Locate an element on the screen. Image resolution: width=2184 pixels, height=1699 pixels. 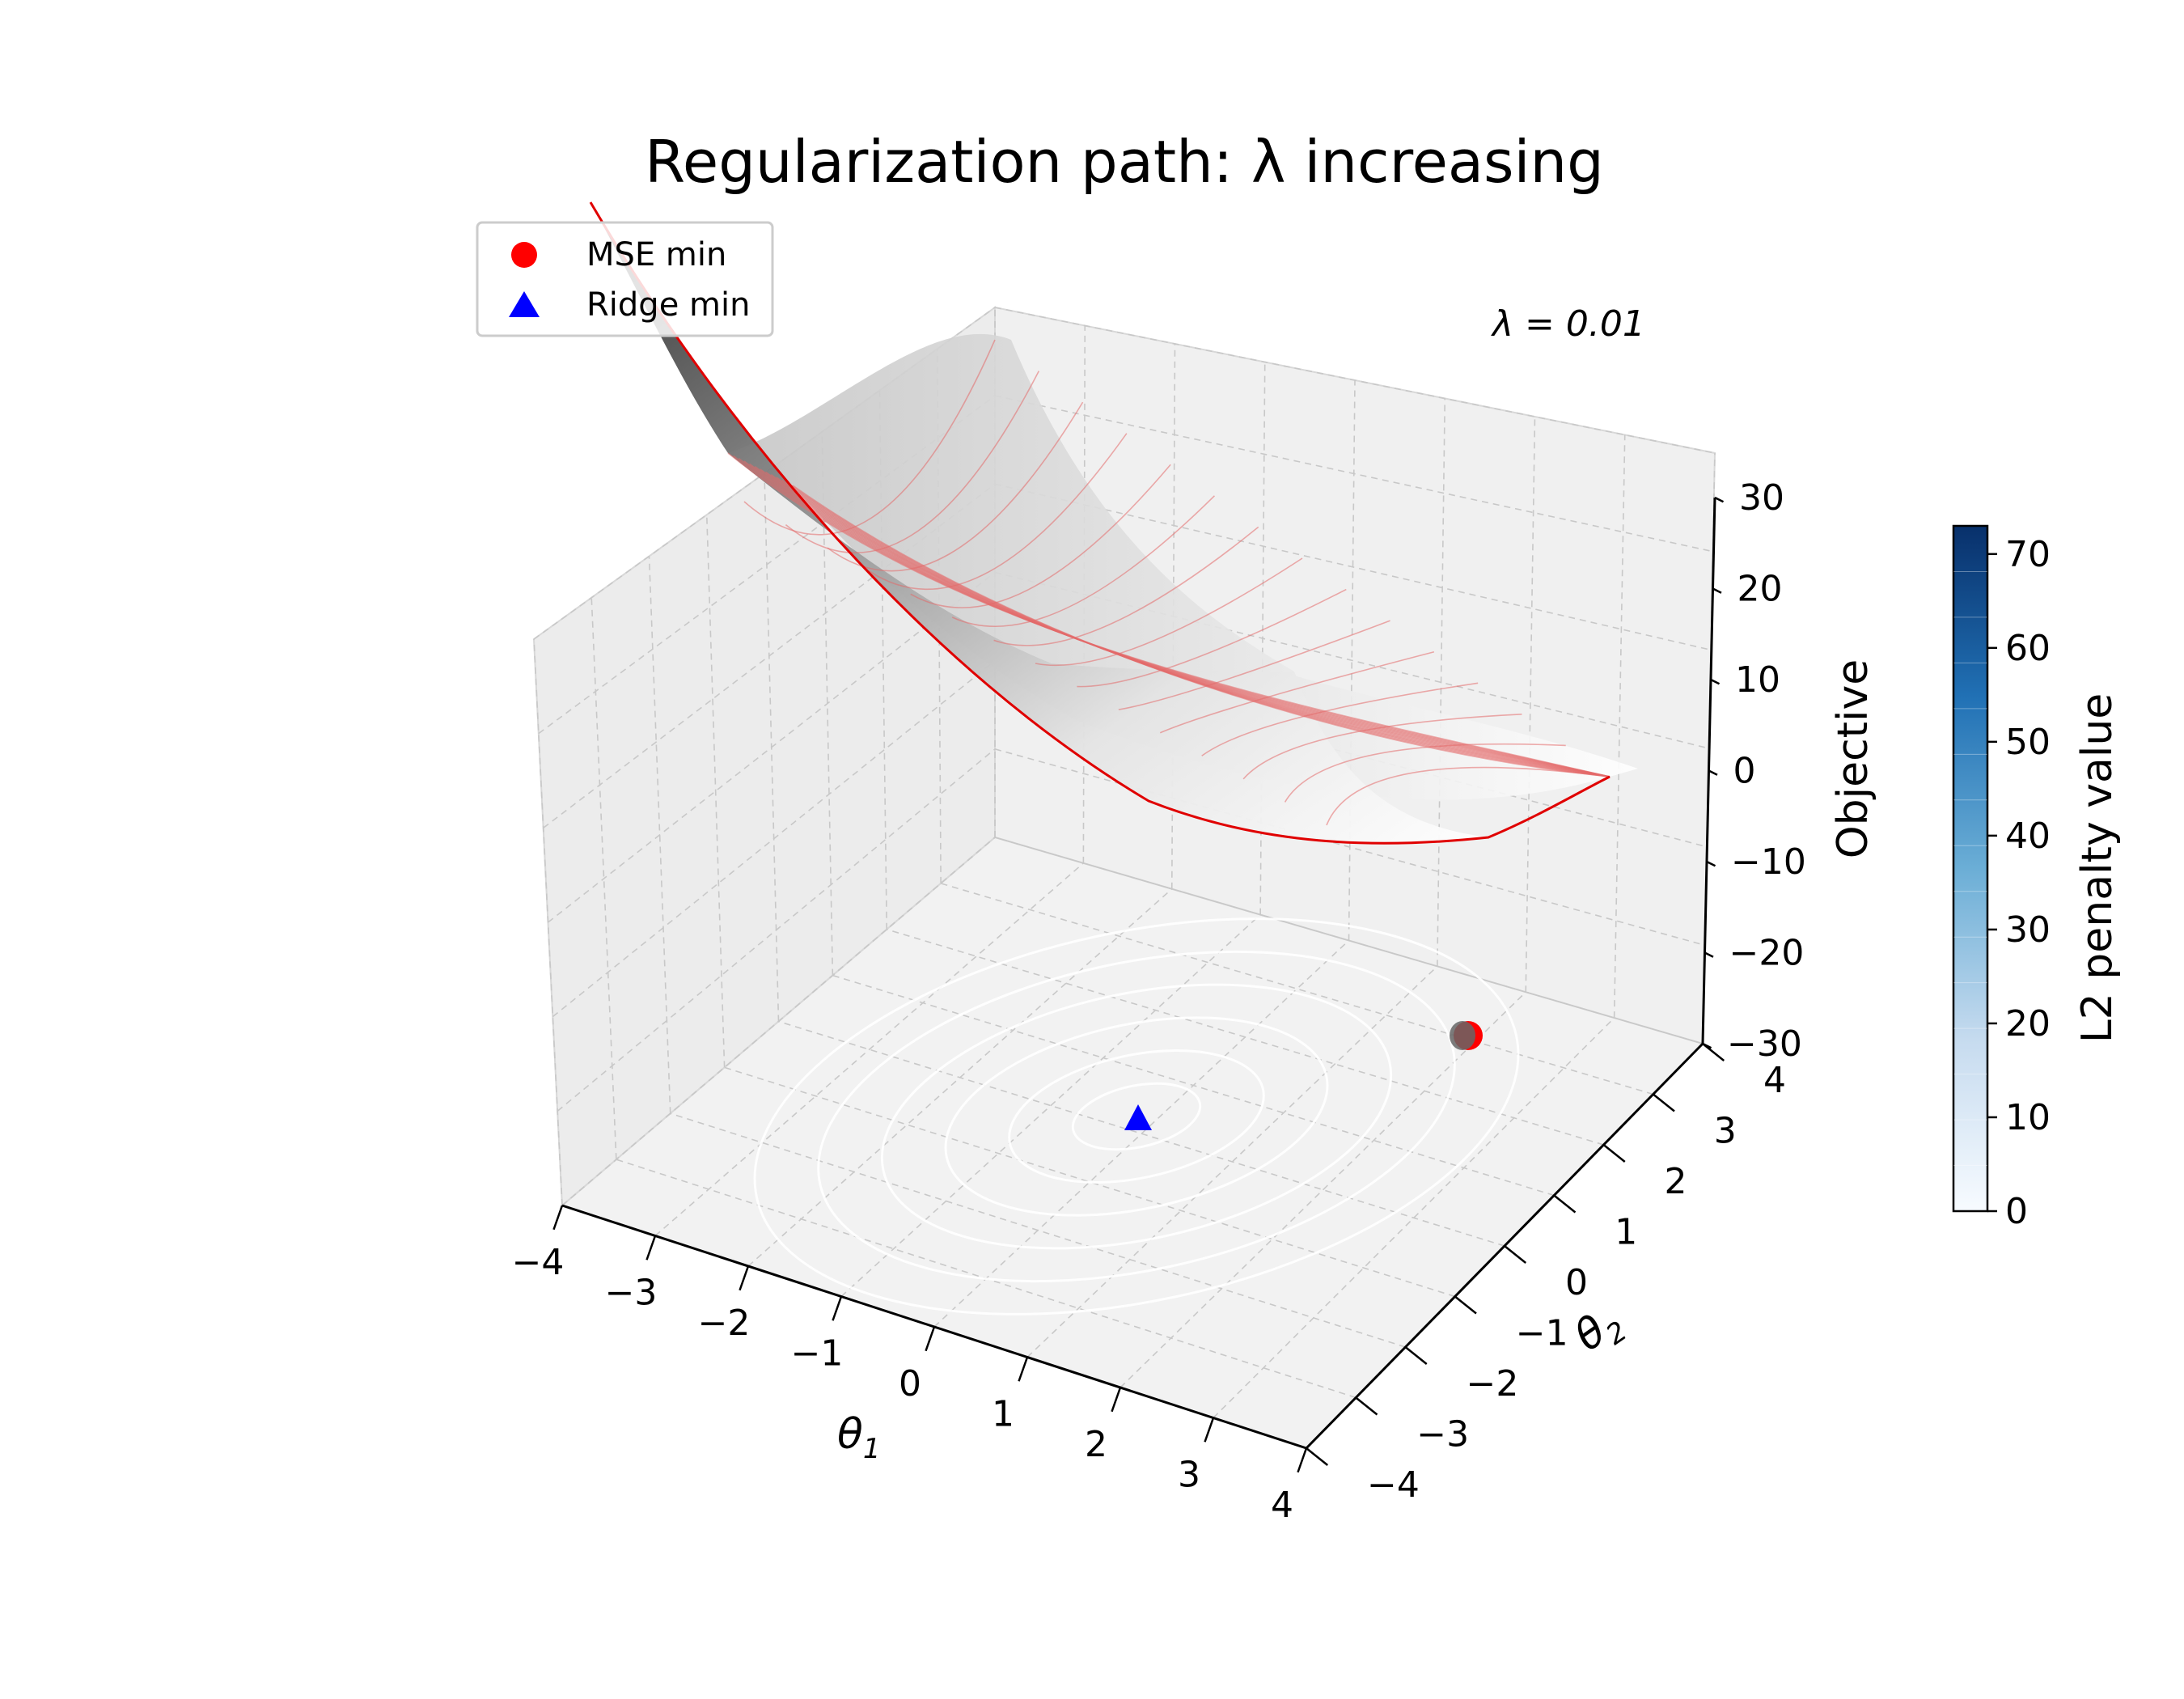
x-axis-tick-label: −1 is located at coordinates (817, 1354).